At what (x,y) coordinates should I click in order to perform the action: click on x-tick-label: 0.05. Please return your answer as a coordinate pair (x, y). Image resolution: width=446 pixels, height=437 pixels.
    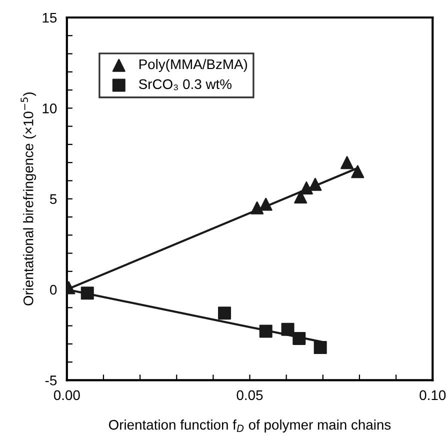
    Looking at the image, I should click on (249, 395).